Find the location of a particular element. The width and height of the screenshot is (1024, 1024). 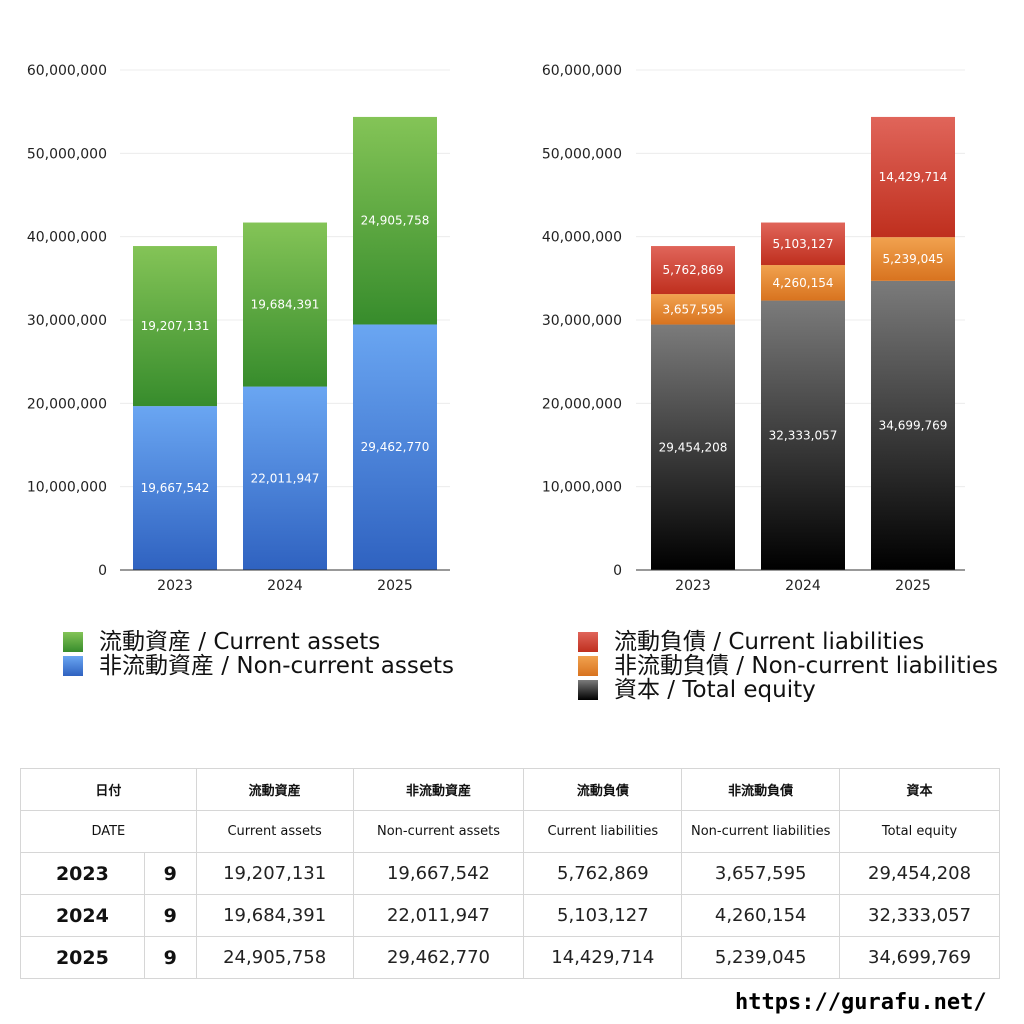

data-label: 19,684,391 is located at coordinates (285, 305).